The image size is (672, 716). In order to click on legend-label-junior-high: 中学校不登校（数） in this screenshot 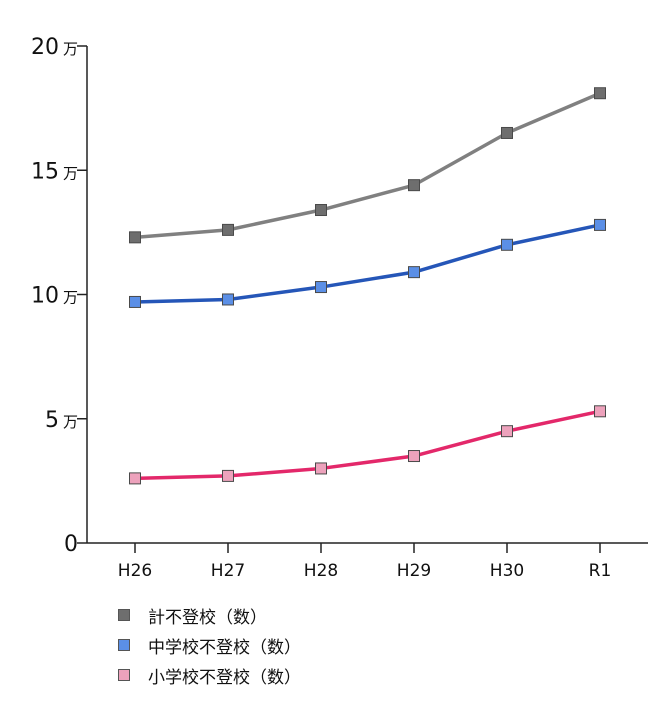, I will do `click(224, 647)`.